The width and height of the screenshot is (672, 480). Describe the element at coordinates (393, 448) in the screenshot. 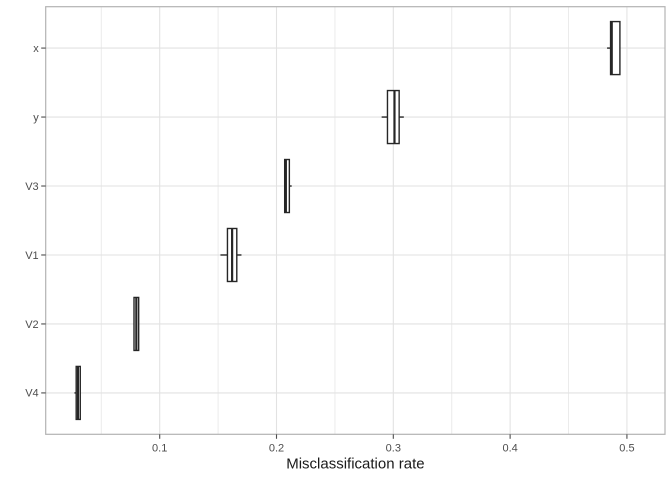

I see `x-tick-label: 0.3` at that location.